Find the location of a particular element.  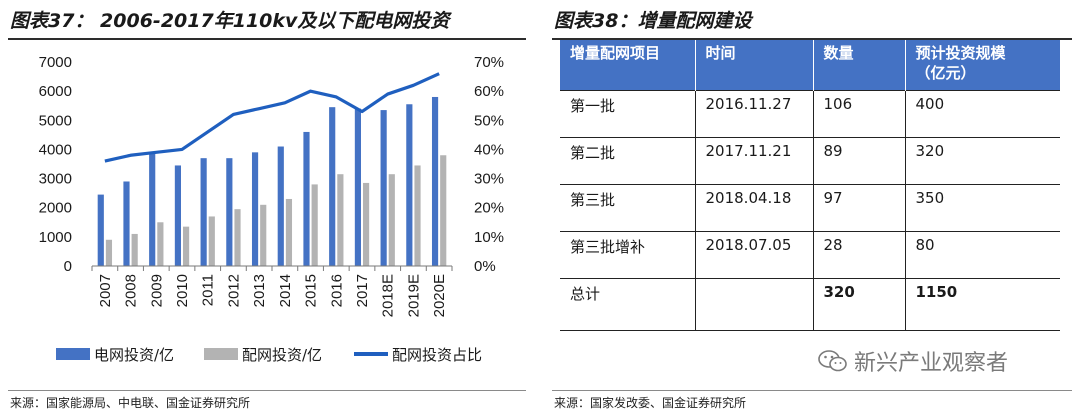

cell-time: 2016.11.27 is located at coordinates (754, 113).